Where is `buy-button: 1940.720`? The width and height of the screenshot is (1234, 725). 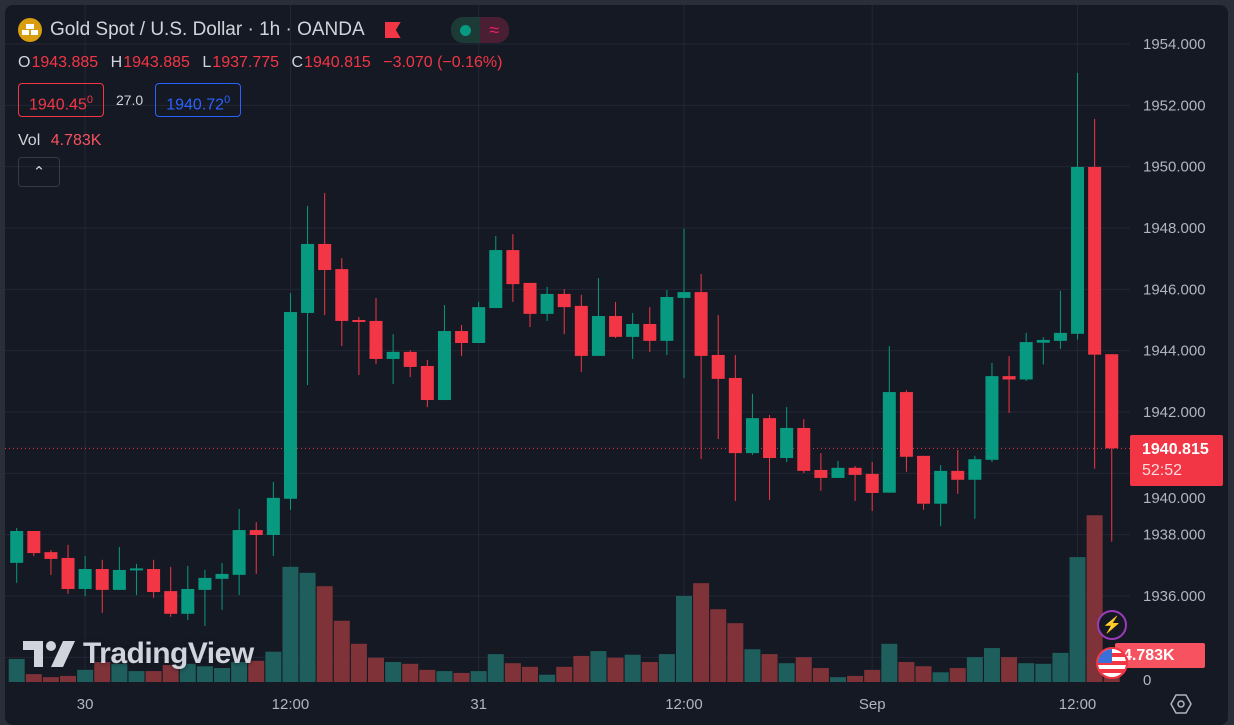 buy-button: 1940.720 is located at coordinates (198, 100).